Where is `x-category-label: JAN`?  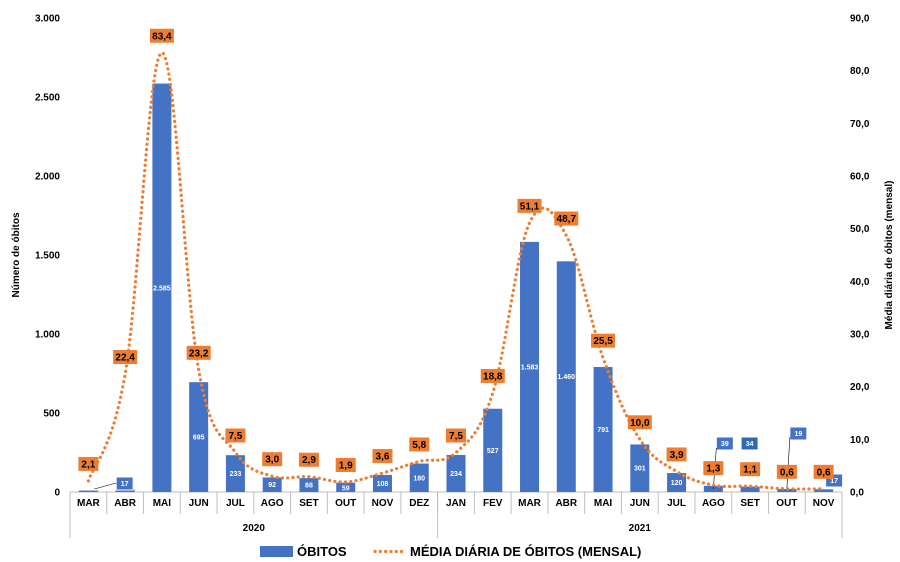 x-category-label: JAN is located at coordinates (456, 503).